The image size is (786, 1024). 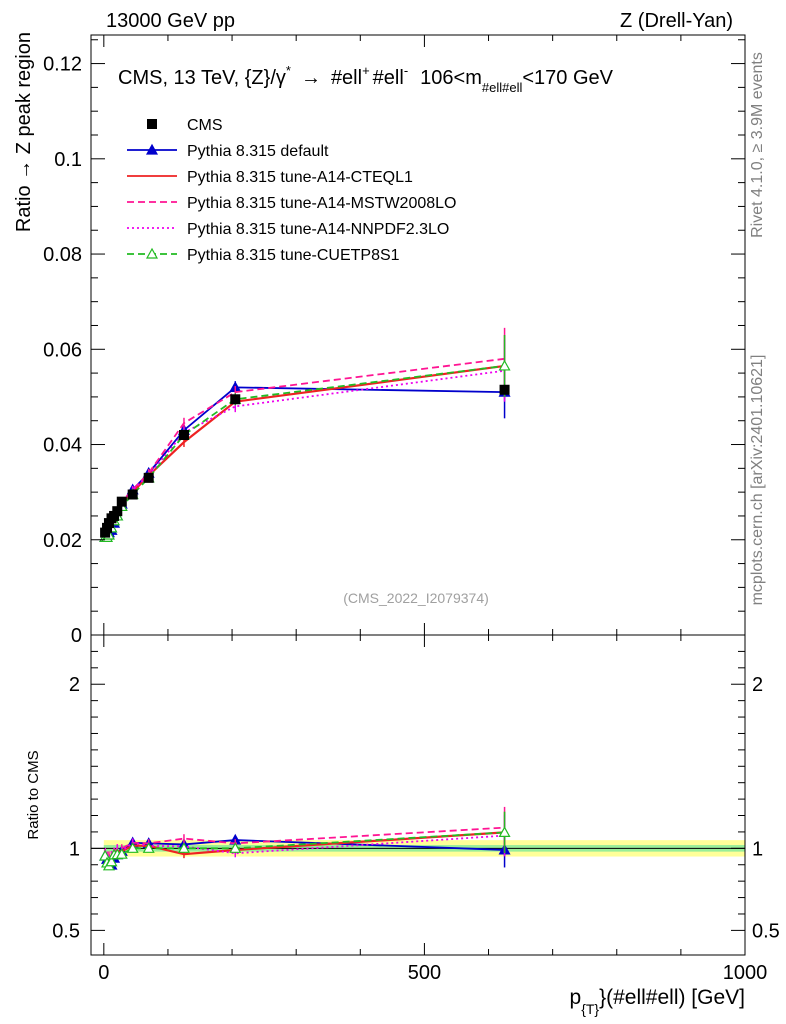 What do you see at coordinates (757, 480) in the screenshot?
I see `mcplots-label: mcplots.cern.ch [arXiv:2401.10621]` at bounding box center [757, 480].